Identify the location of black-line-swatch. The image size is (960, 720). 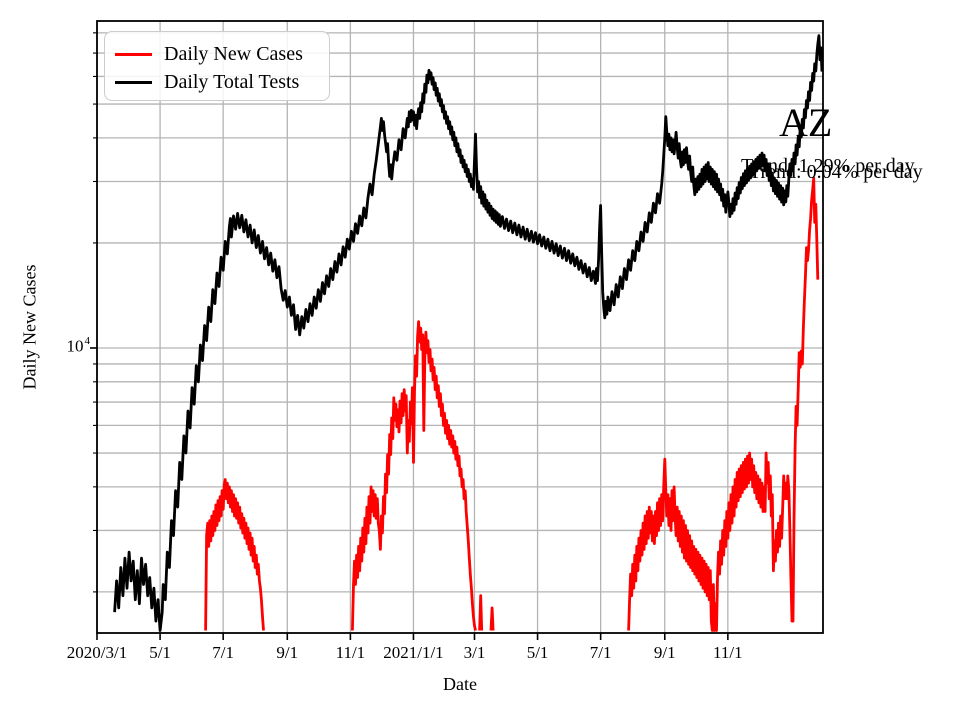
(133, 82).